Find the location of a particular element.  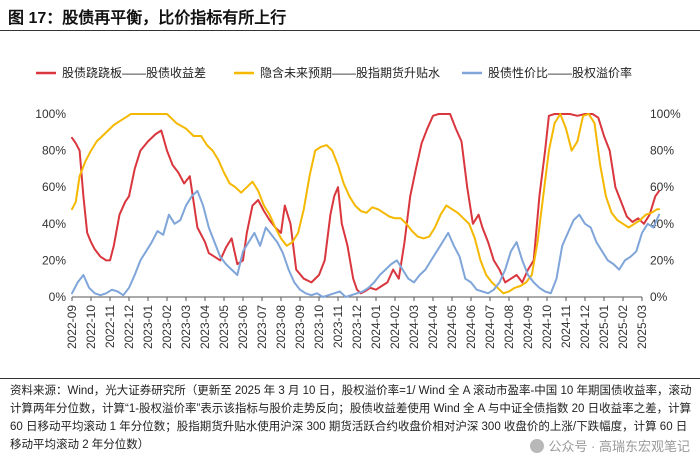

y-tick-label-right: 80% is located at coordinates (662, 151).